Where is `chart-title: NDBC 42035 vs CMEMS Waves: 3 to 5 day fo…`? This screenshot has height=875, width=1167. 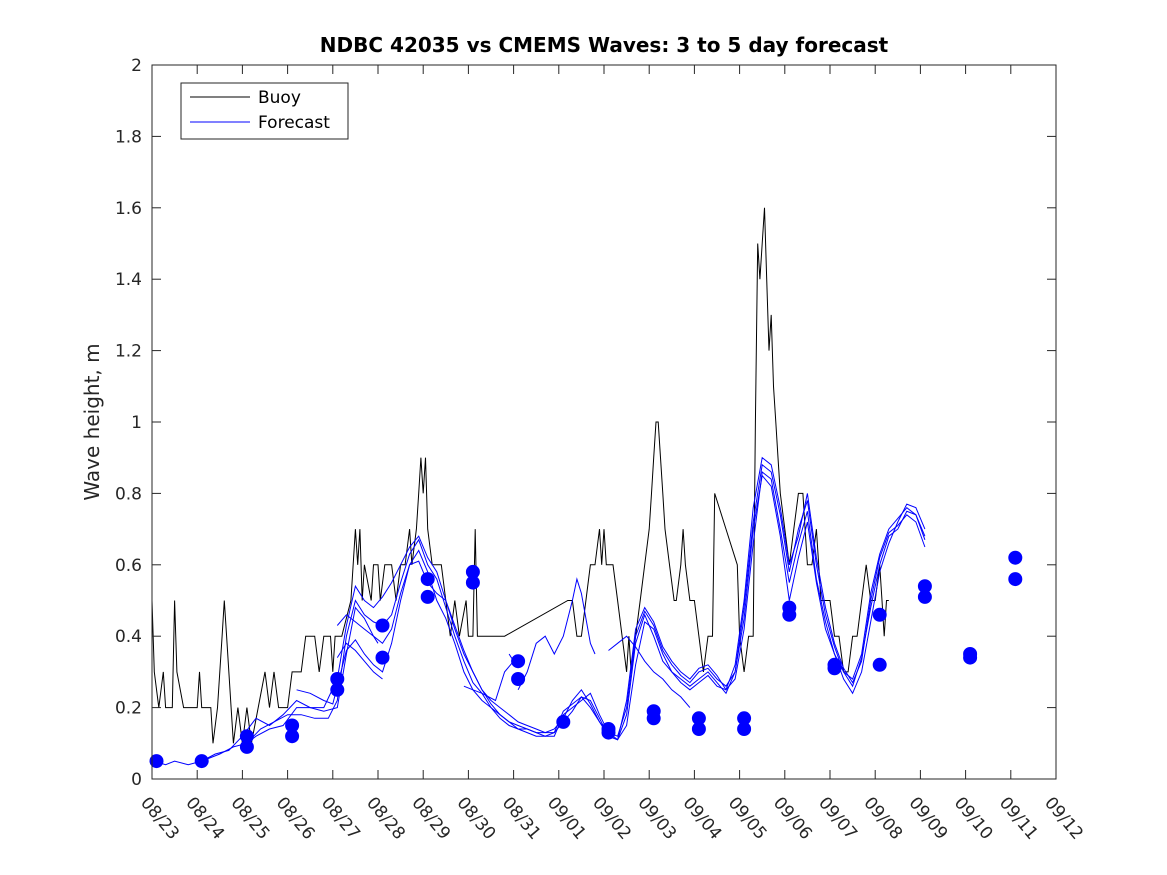 chart-title: NDBC 42035 vs CMEMS Waves: 3 to 5 day fo… is located at coordinates (604, 45).